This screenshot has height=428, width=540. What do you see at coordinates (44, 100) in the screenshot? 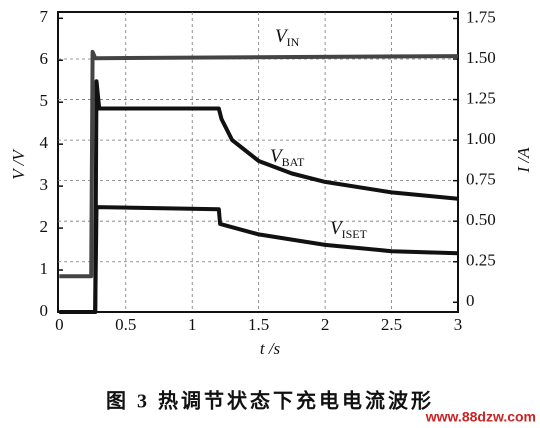
I see `y-tick-label: 5` at bounding box center [44, 100].